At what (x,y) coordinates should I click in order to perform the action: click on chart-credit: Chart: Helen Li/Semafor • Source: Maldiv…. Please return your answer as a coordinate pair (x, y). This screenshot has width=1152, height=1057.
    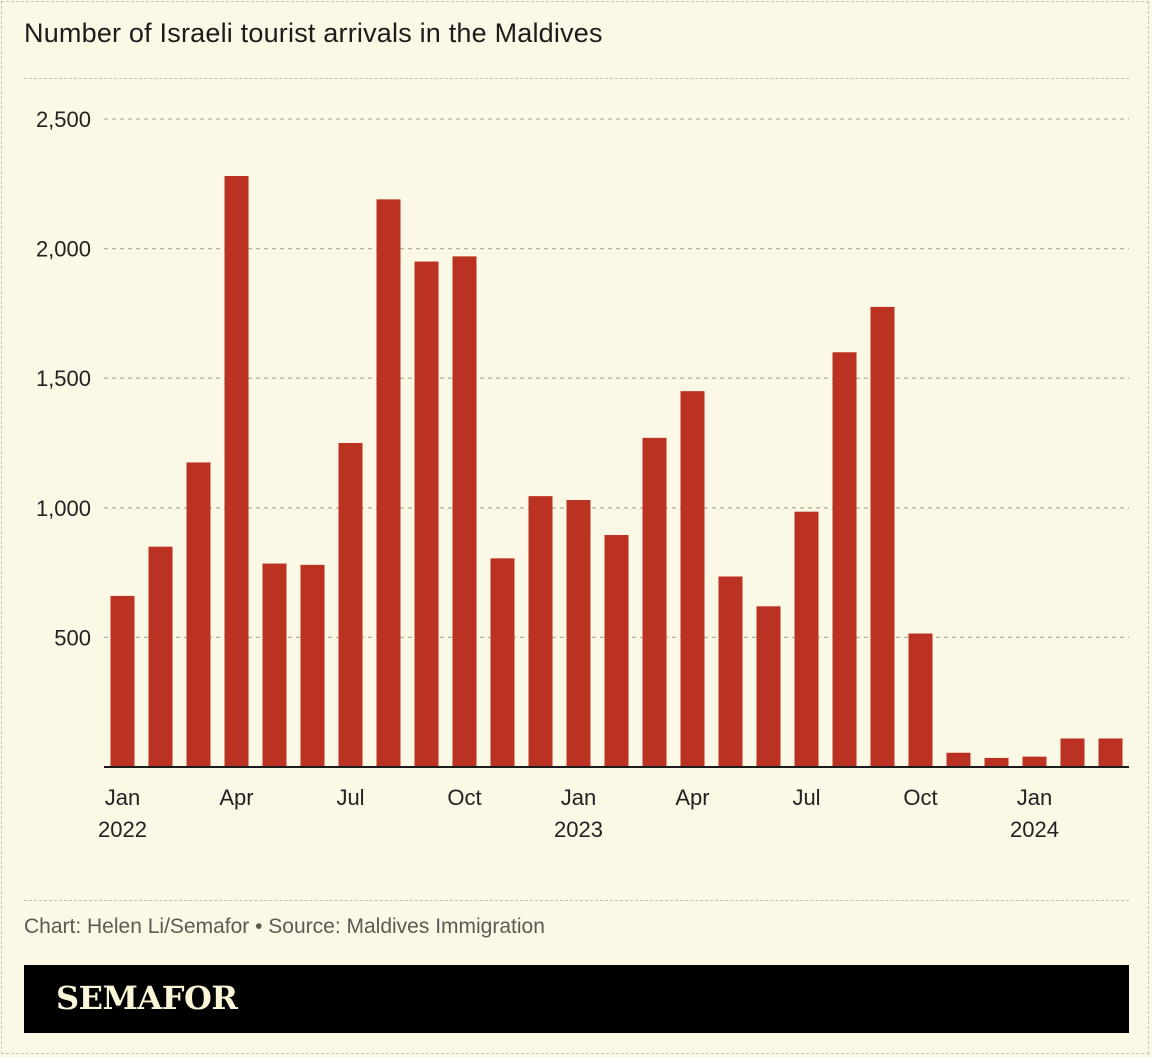
    Looking at the image, I should click on (284, 926).